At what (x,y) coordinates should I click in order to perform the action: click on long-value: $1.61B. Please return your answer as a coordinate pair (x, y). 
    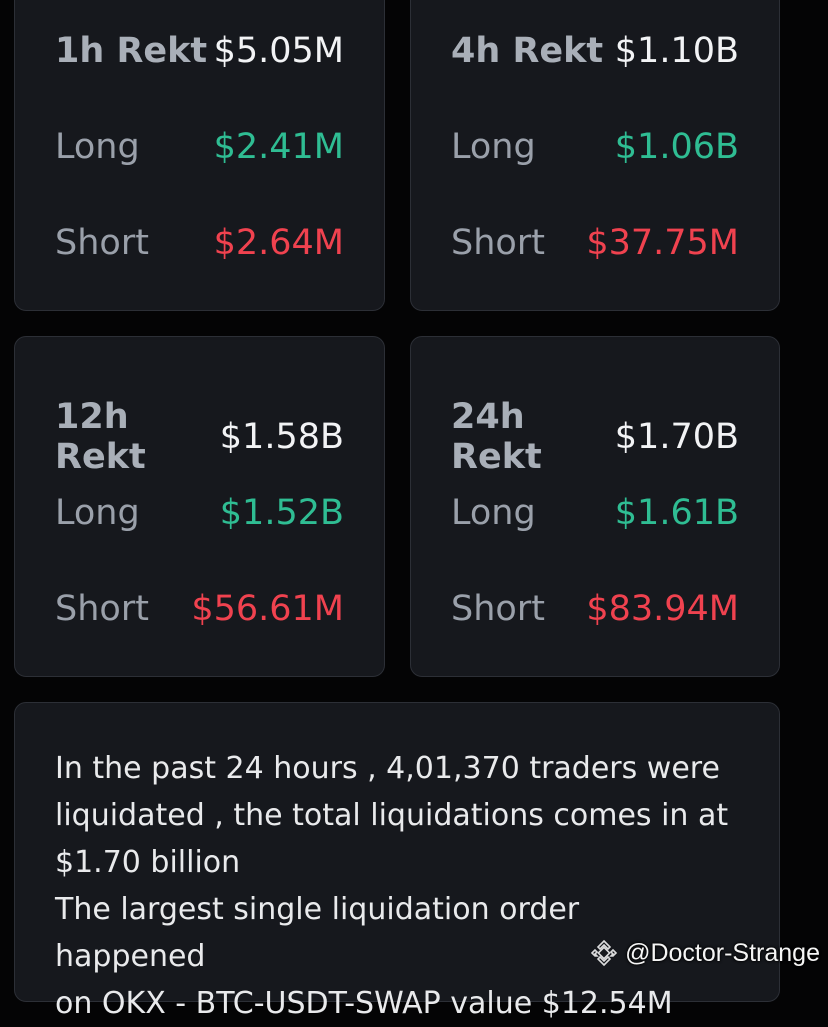
    Looking at the image, I should click on (676, 513).